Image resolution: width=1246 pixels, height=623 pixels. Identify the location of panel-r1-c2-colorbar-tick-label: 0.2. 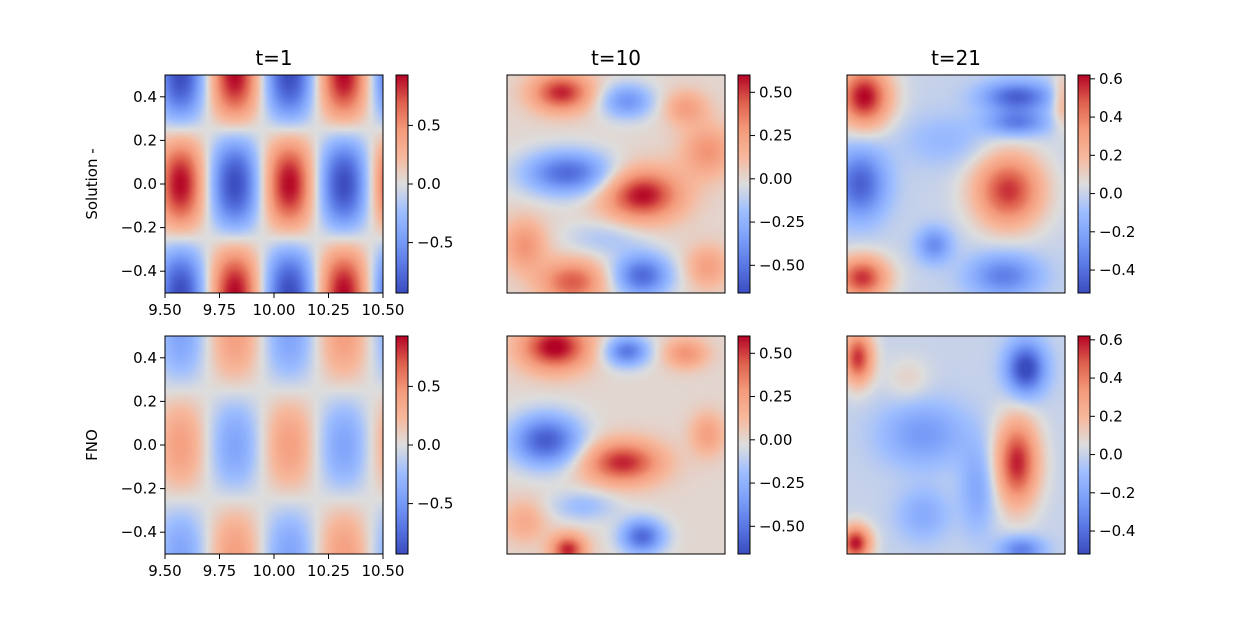
(1111, 416).